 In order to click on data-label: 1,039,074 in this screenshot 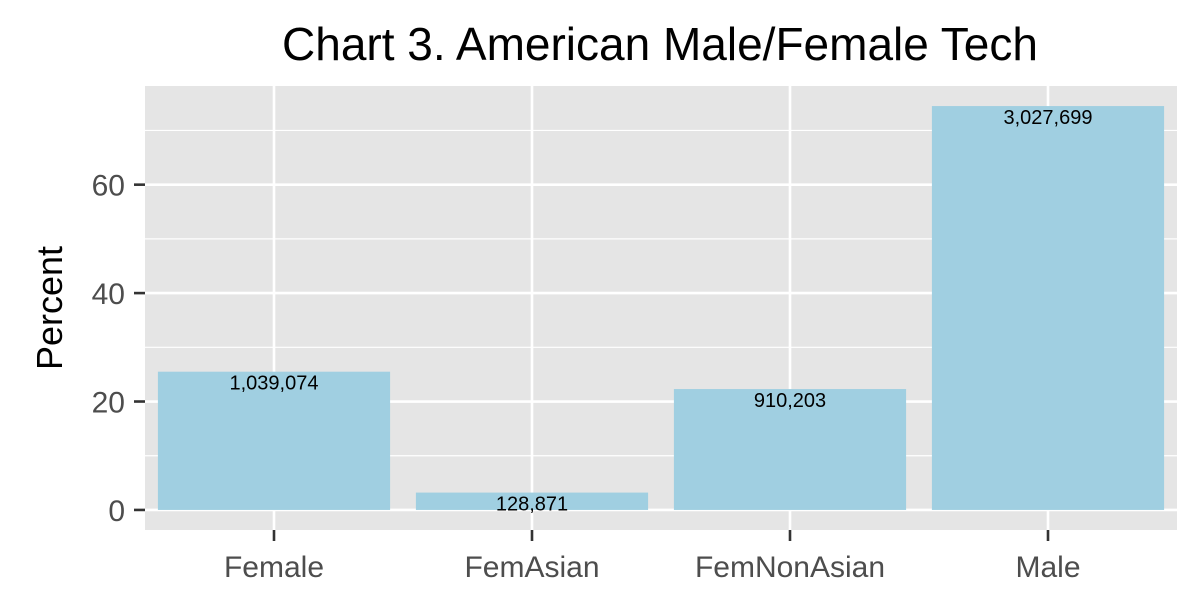, I will do `click(274, 384)`.